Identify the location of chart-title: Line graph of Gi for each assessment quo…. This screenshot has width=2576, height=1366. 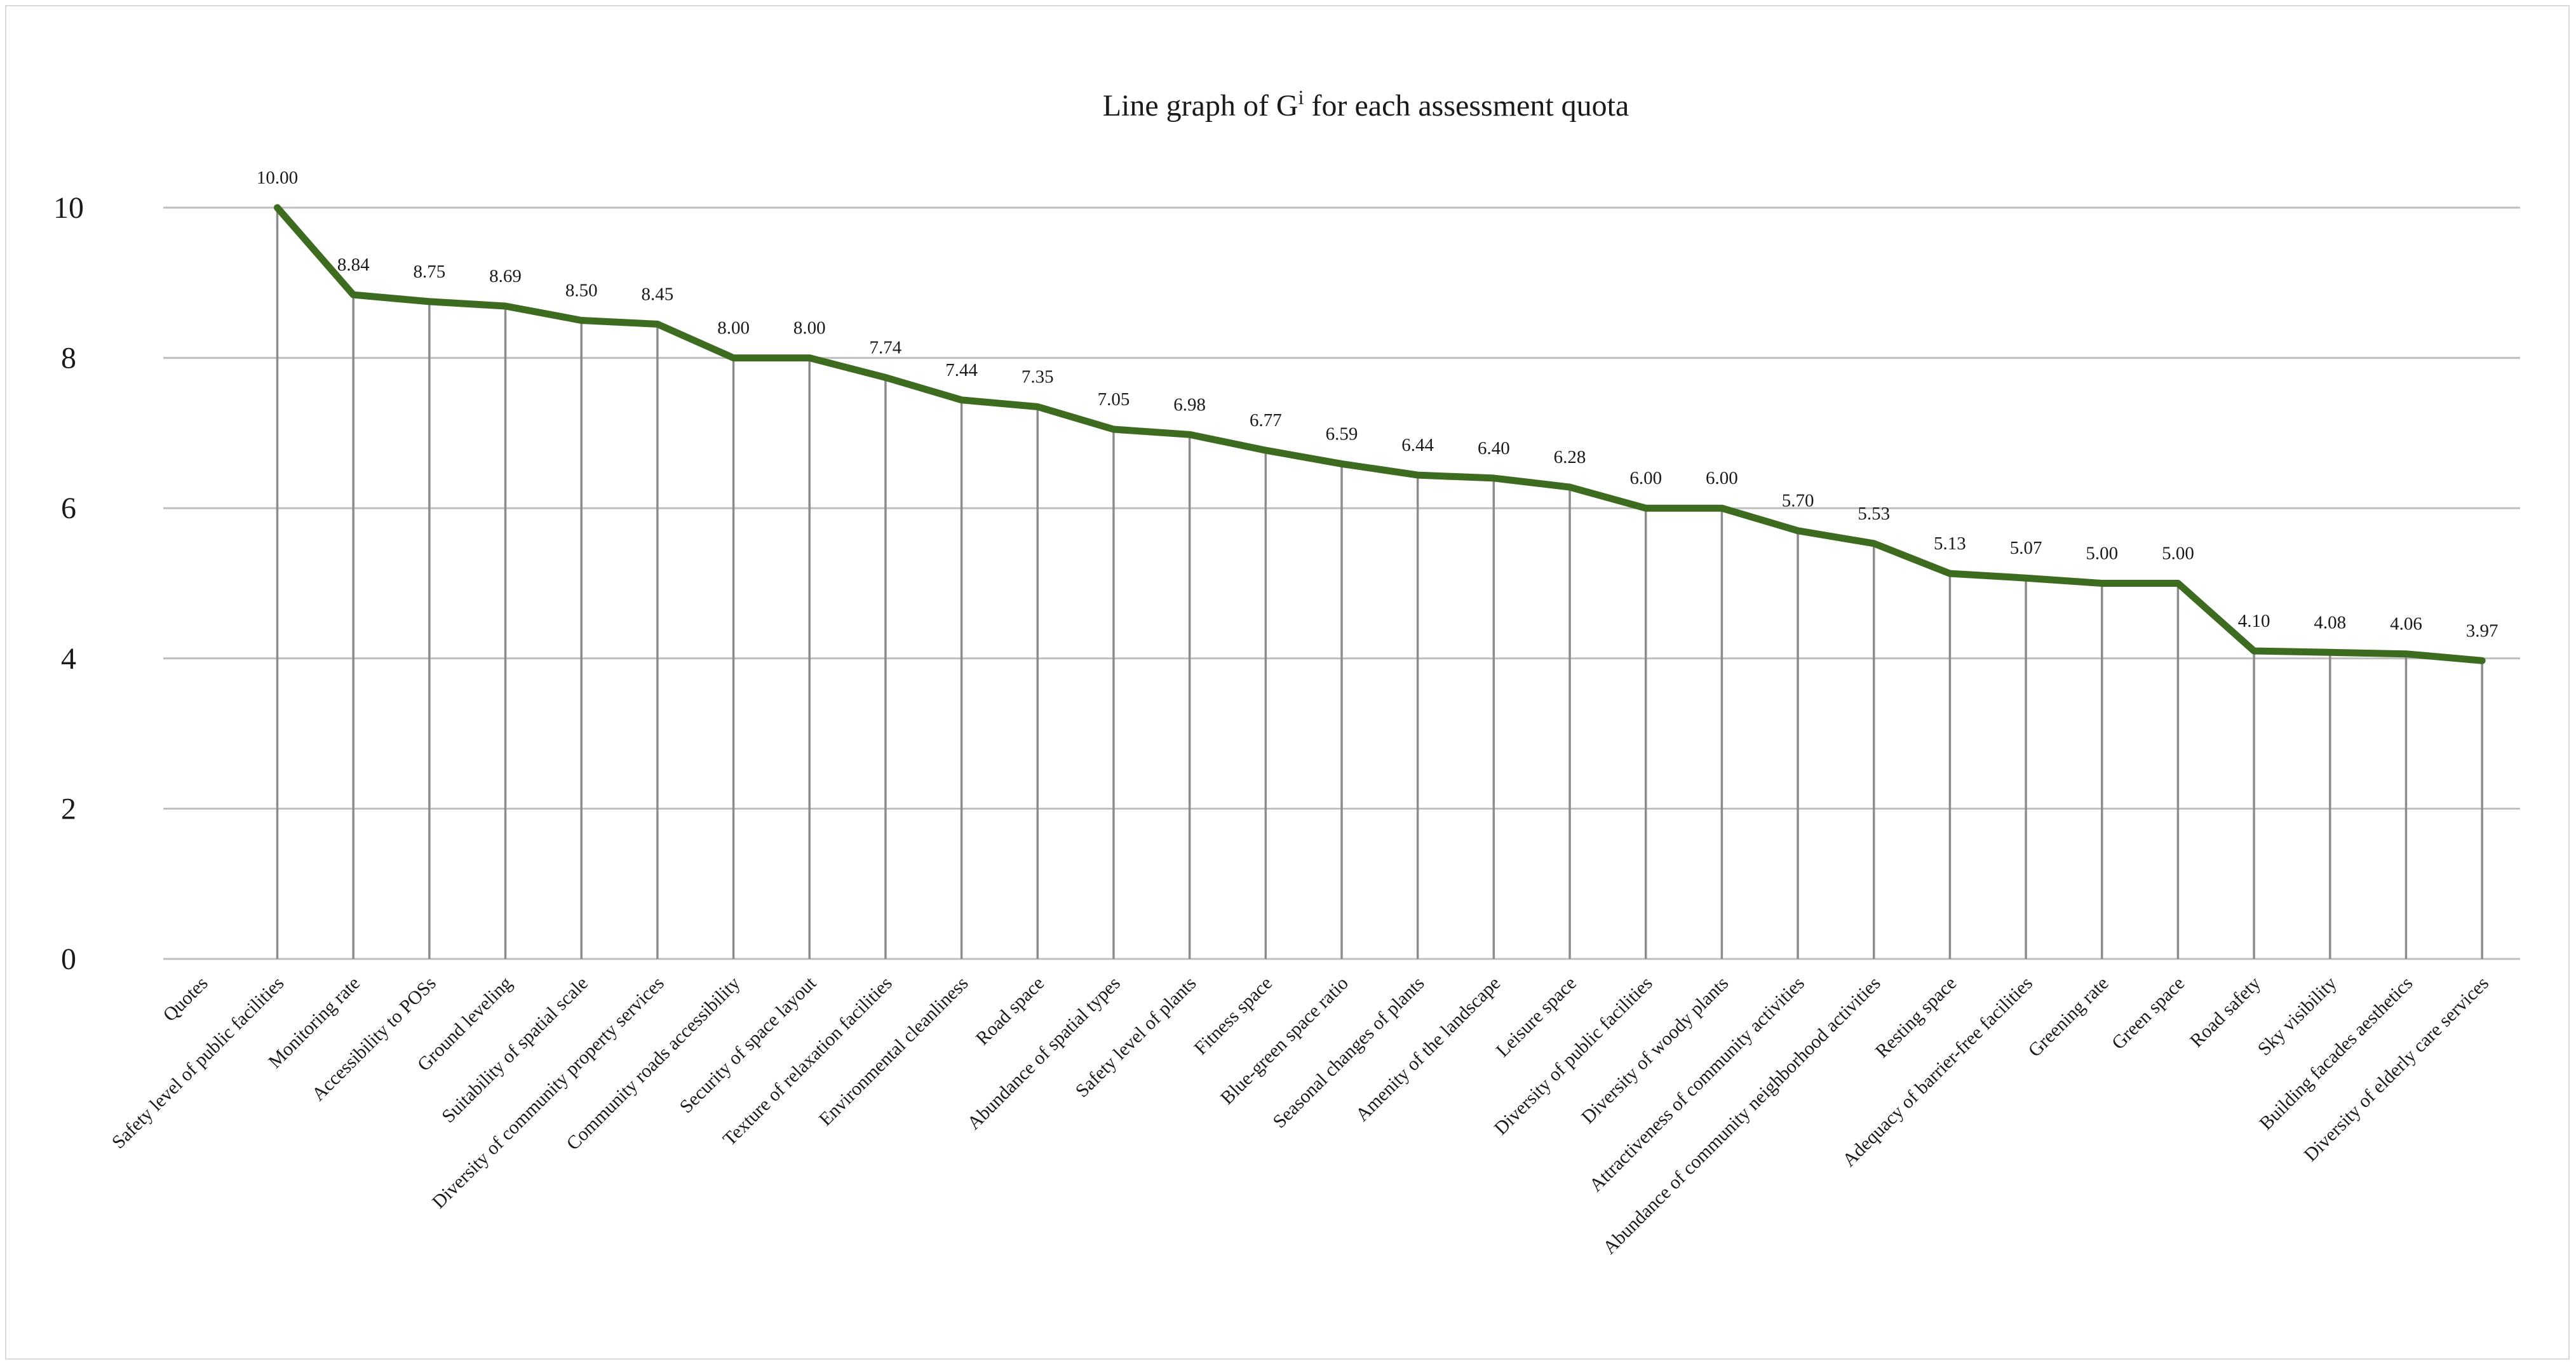
(1366, 104).